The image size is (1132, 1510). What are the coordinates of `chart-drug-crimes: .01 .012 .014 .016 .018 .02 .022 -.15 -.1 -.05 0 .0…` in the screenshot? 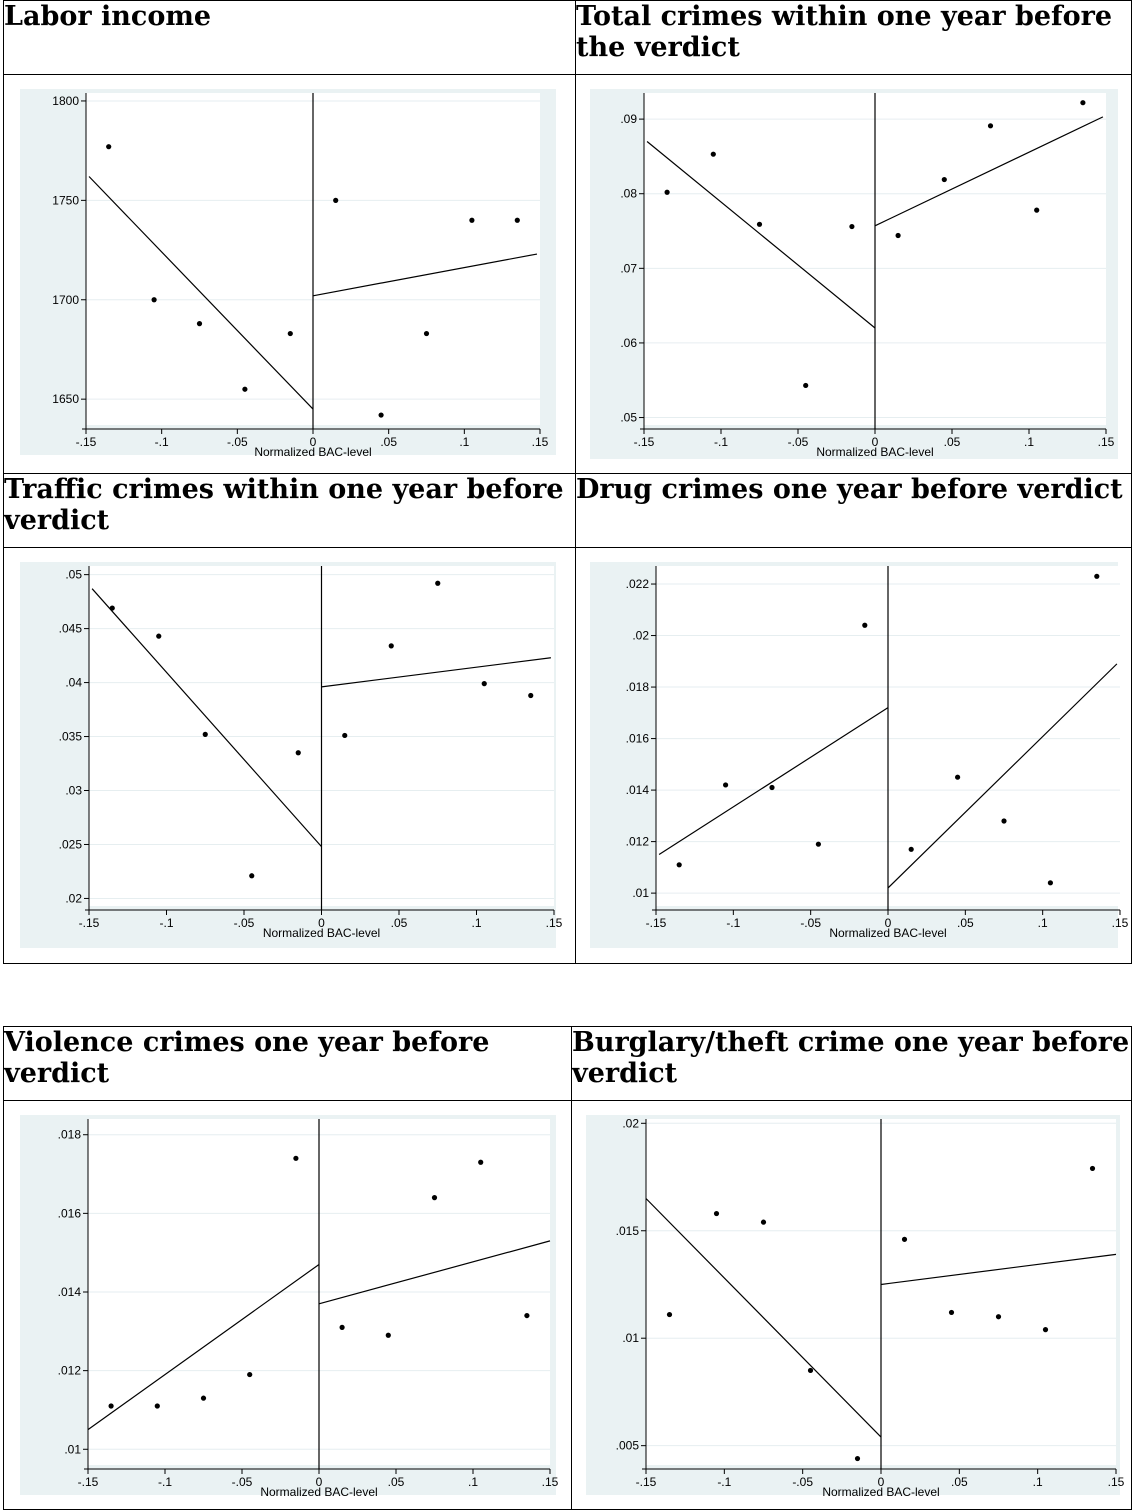 It's located at (877, 753).